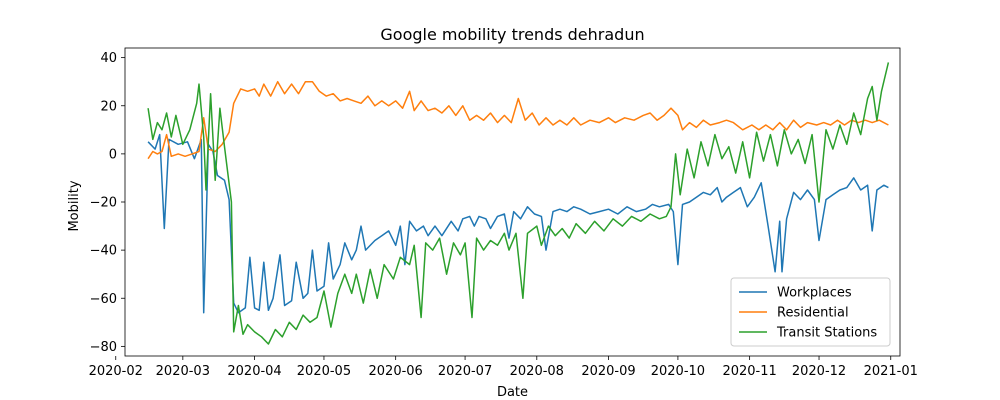 This screenshot has width=1000, height=400. Describe the element at coordinates (819, 371) in the screenshot. I see `x-tick-label: 2020-12` at that location.